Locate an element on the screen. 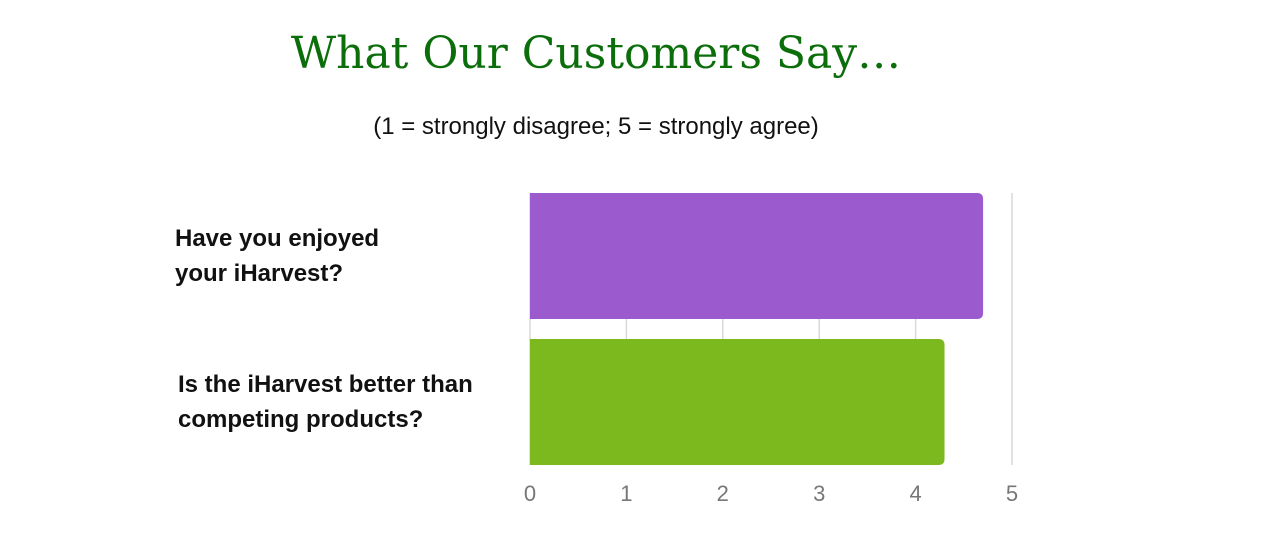 This screenshot has width=1269, height=551. category-label: Have you enjoyed your iHarvest? is located at coordinates (277, 256).